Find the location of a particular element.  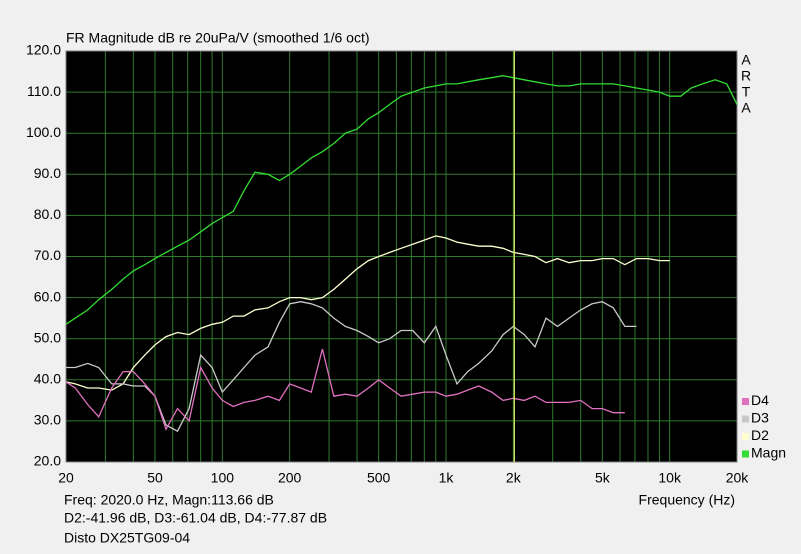

y-tick-label: 30.0 is located at coordinates (47, 420).